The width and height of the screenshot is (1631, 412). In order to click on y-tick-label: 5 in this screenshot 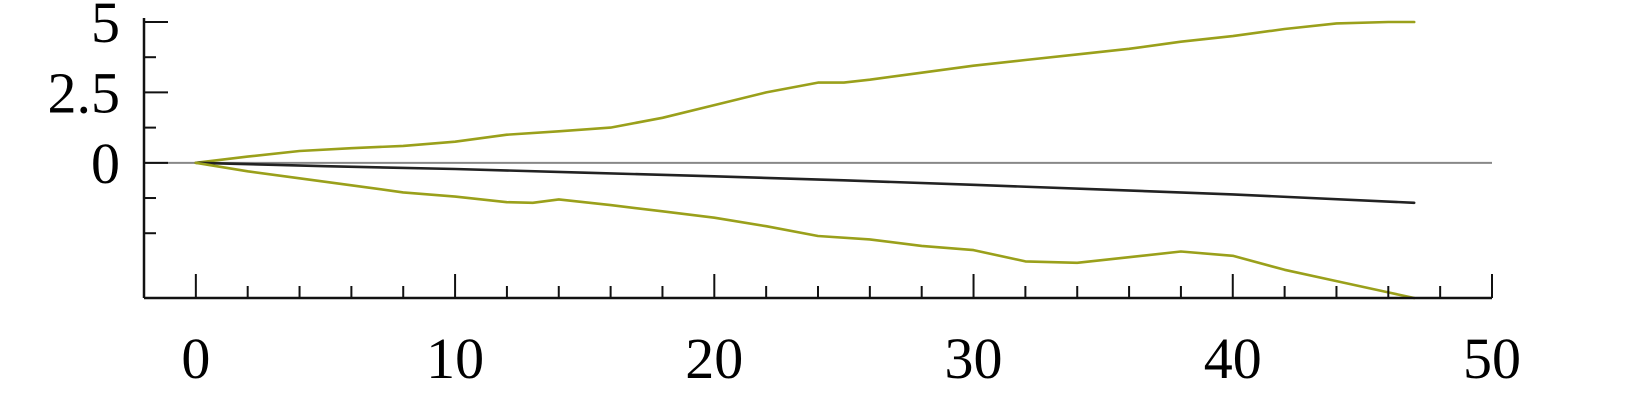, I will do `click(105, 27)`.